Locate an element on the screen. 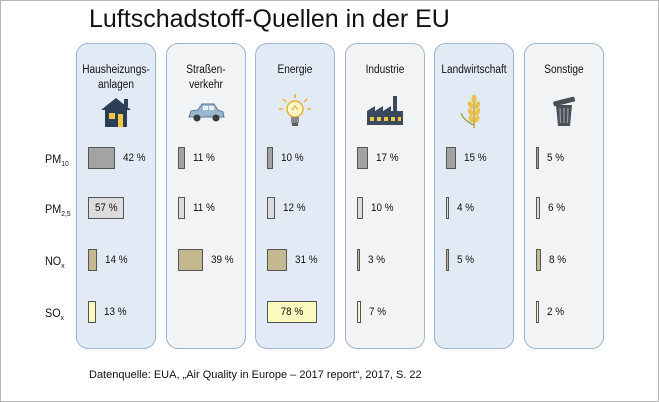 The image size is (659, 402). category-label: Energie is located at coordinates (295, 70).